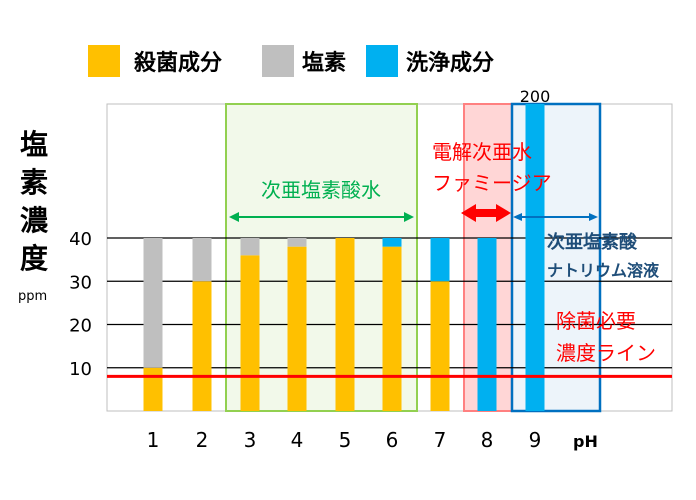  What do you see at coordinates (603, 270) in the screenshot?
I see `region-label-sodium-hypochlorite-line-2: ナトリウム溶液` at bounding box center [603, 270].